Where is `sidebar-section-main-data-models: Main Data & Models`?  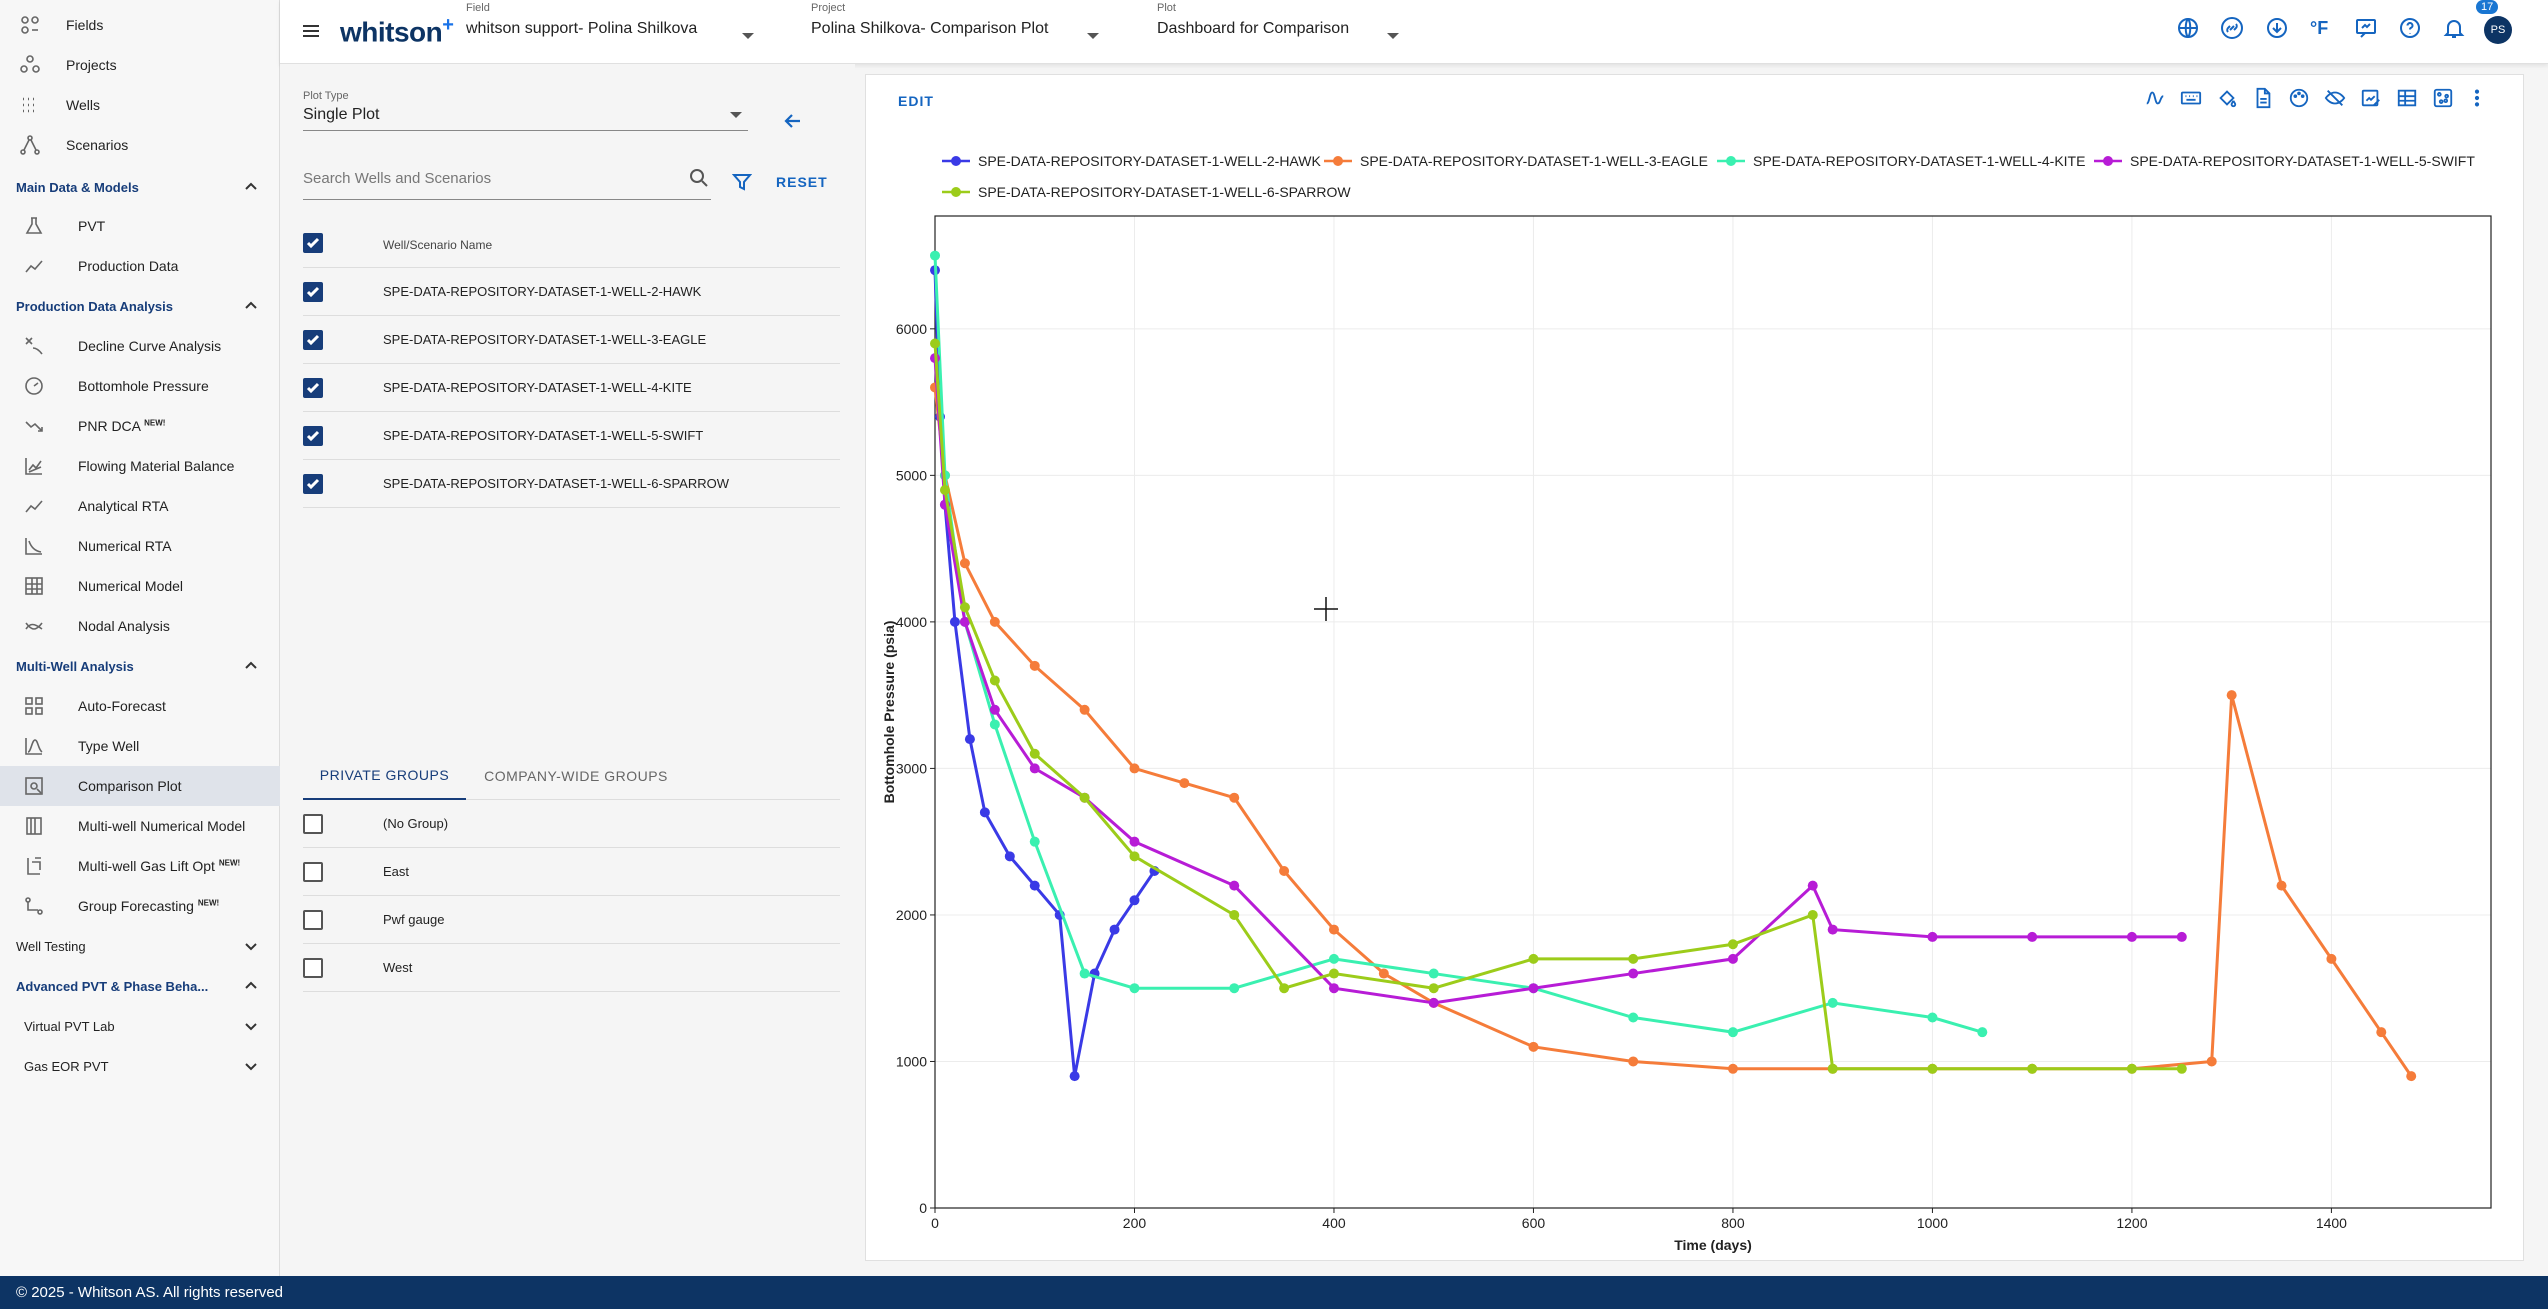
sidebar-section-main-data-models: Main Data & Models is located at coordinates (140, 187).